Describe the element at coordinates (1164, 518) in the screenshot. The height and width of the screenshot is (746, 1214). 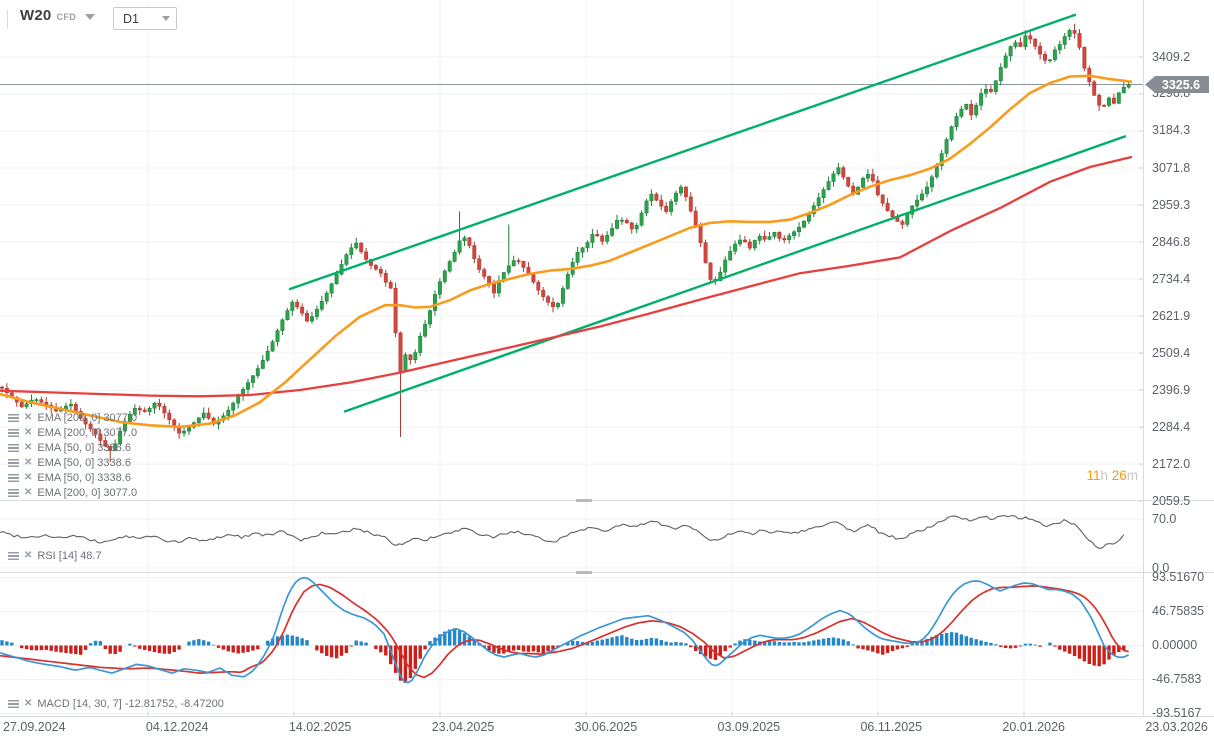
I see `rsi-tick-label: 70.0` at that location.